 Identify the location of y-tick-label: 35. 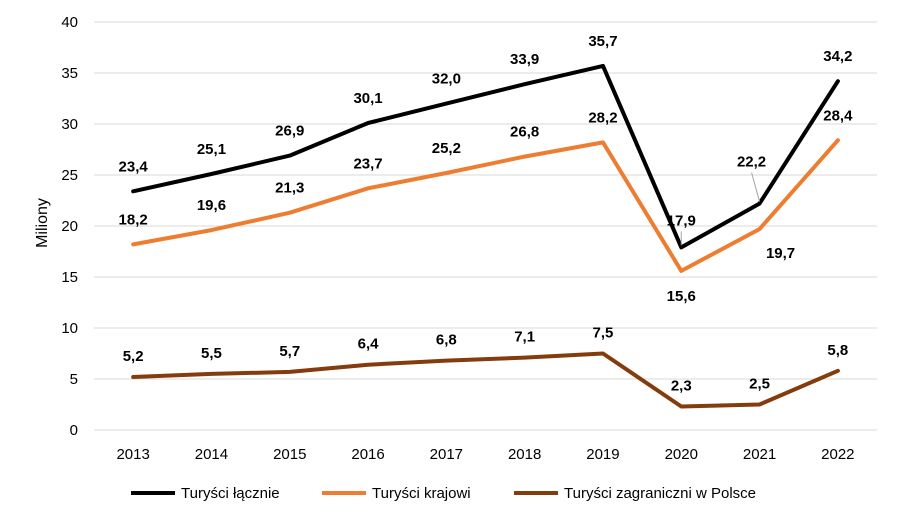
(69, 73).